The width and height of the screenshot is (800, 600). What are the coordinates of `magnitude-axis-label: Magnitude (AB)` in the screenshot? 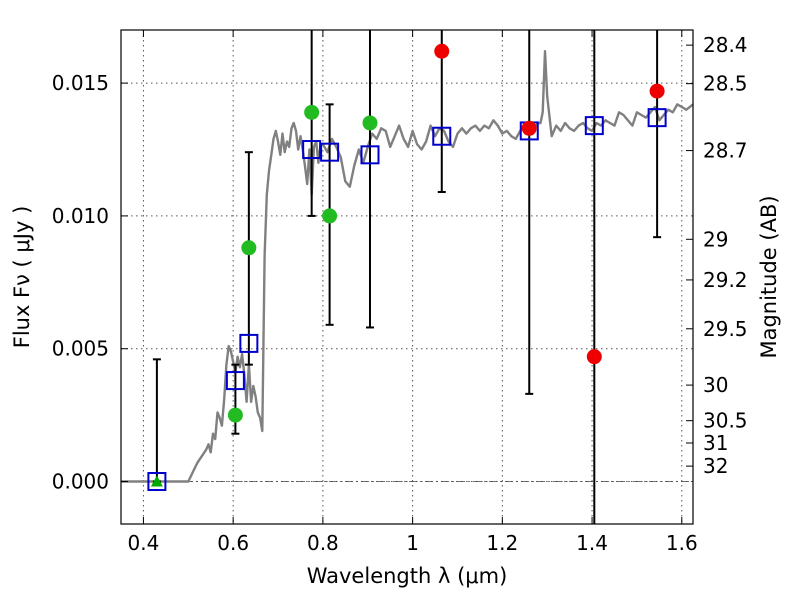 It's located at (769, 276).